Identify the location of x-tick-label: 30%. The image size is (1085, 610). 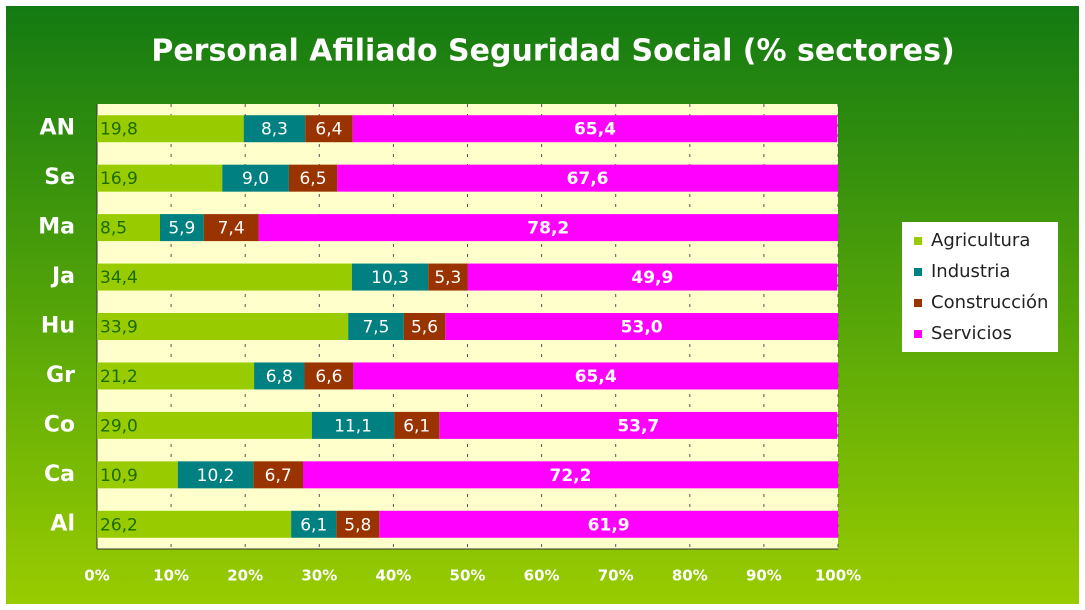
(319, 576).